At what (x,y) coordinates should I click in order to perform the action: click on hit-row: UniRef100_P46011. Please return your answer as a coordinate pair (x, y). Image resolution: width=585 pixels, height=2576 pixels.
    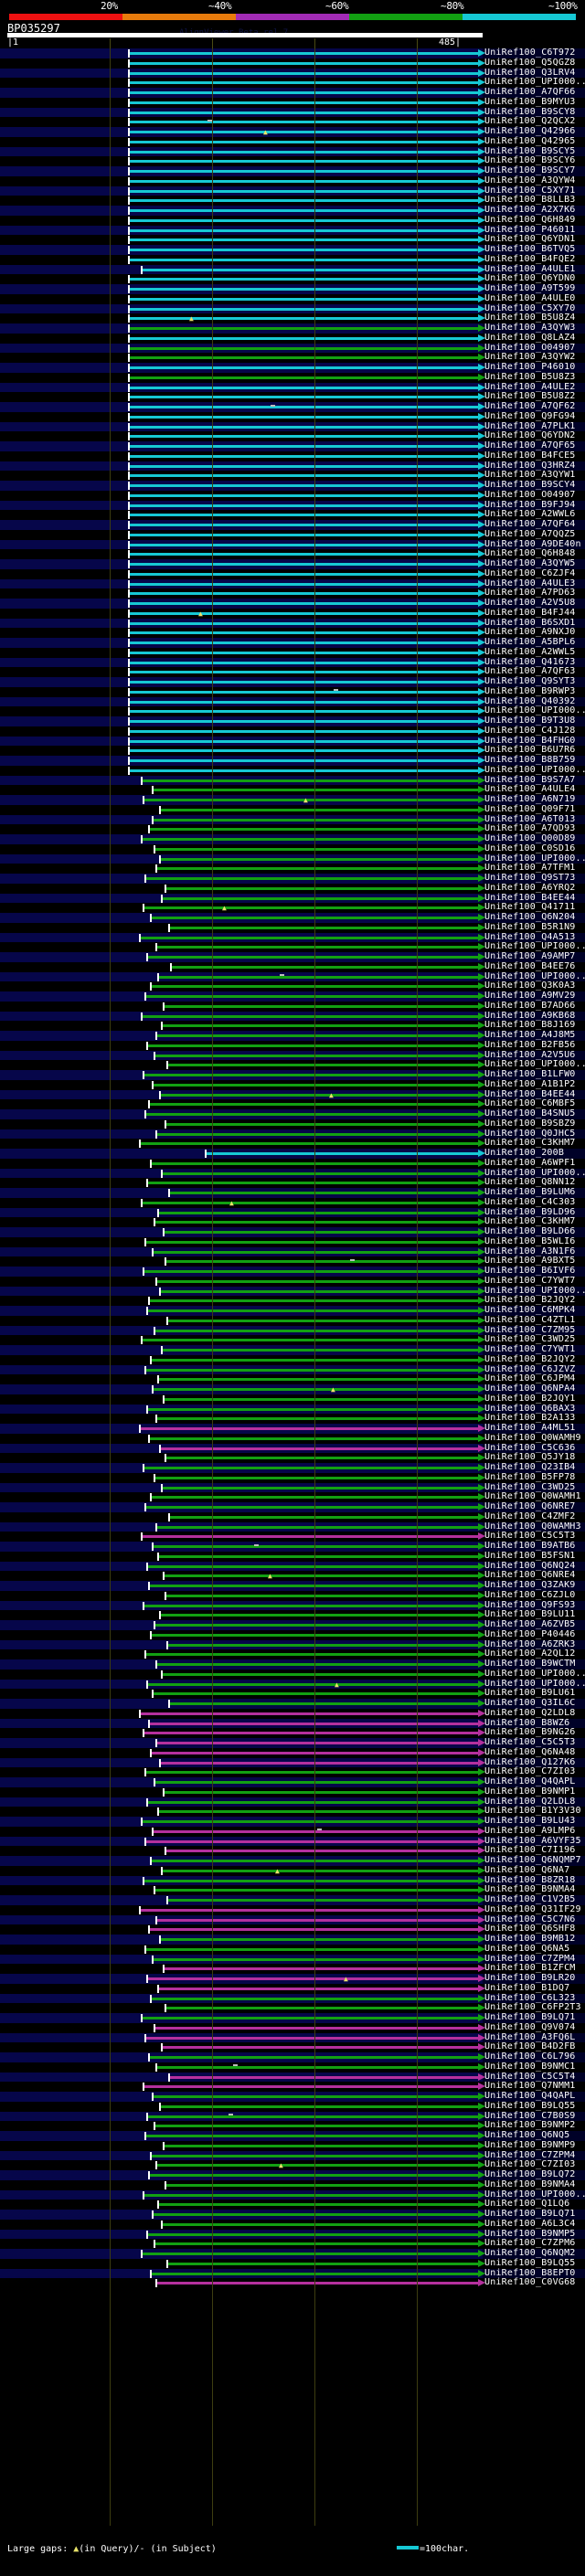
    Looking at the image, I should click on (293, 230).